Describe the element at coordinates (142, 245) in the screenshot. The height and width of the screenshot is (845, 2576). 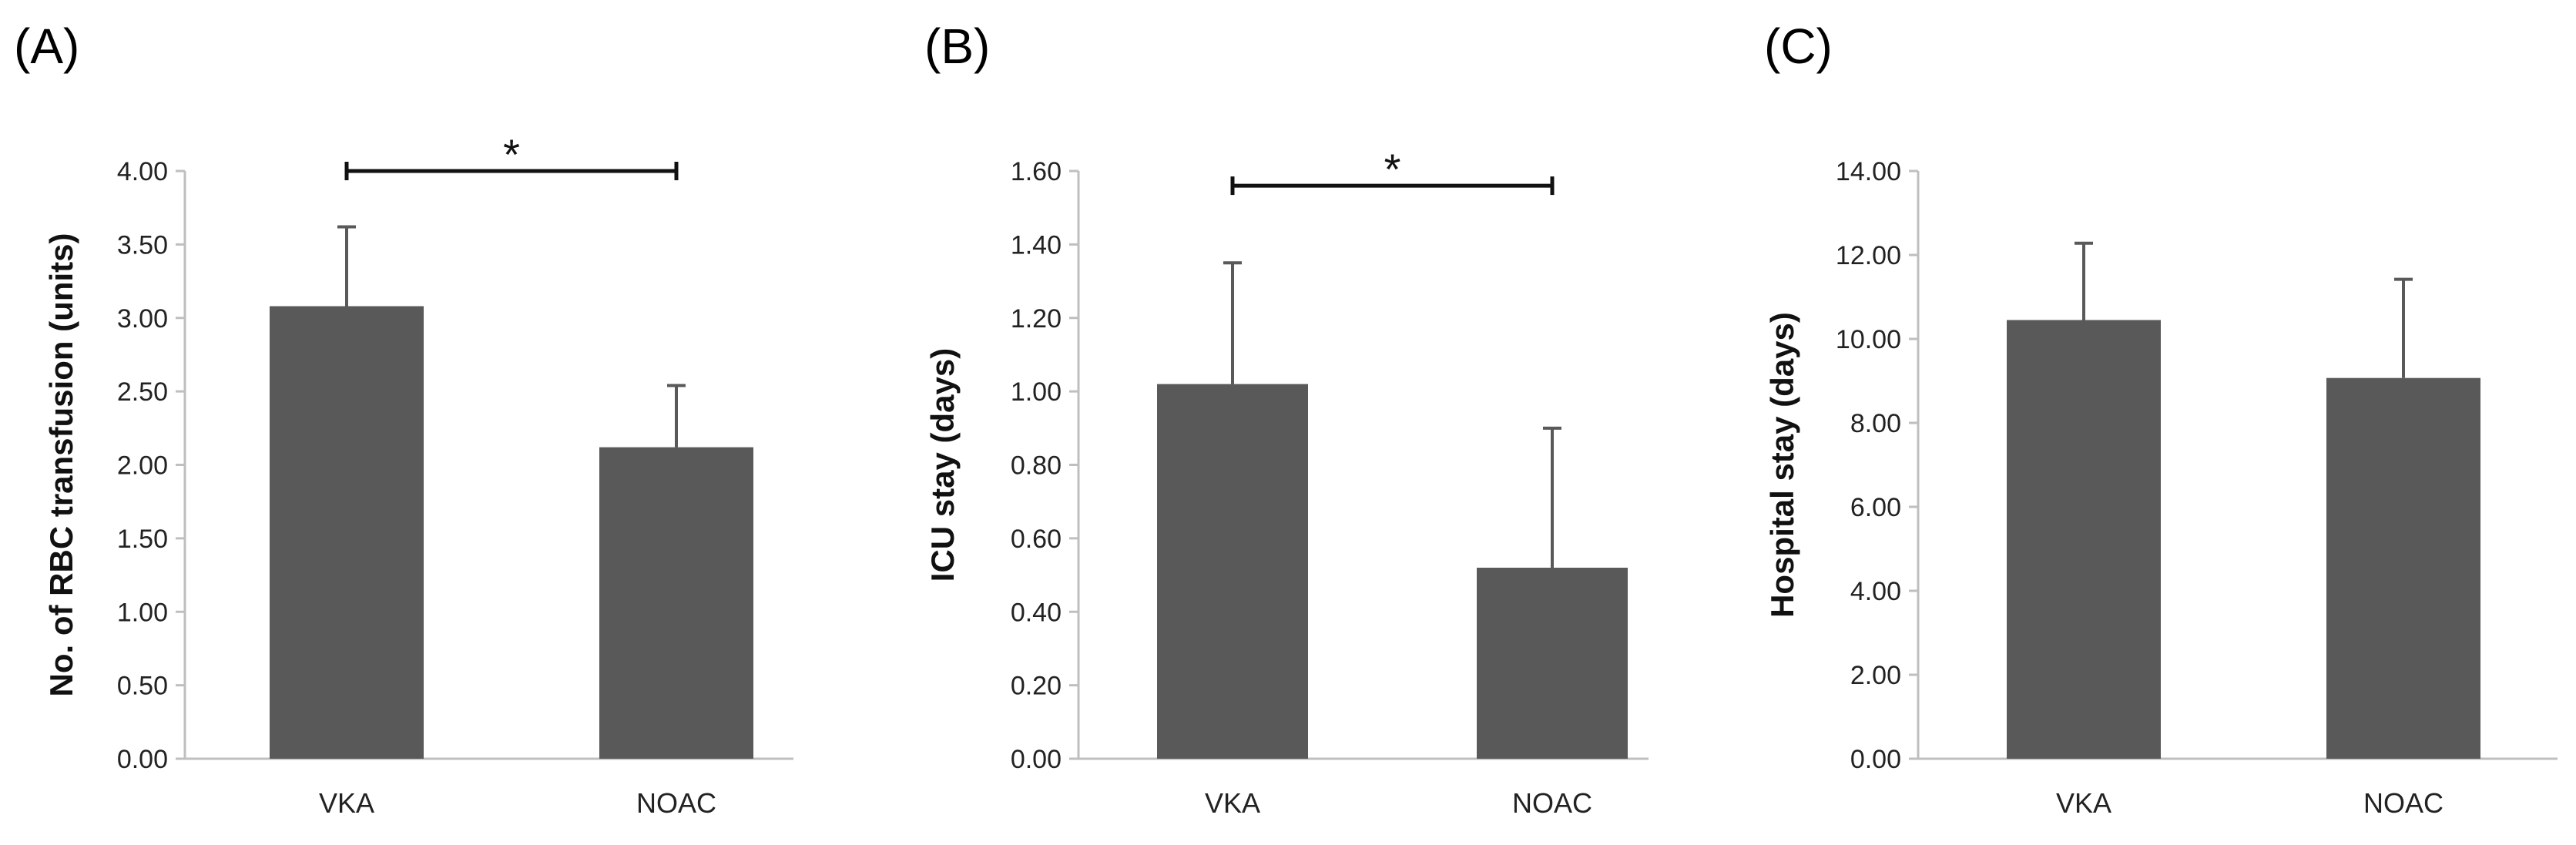
I see `y-tick-label: 3.50` at that location.